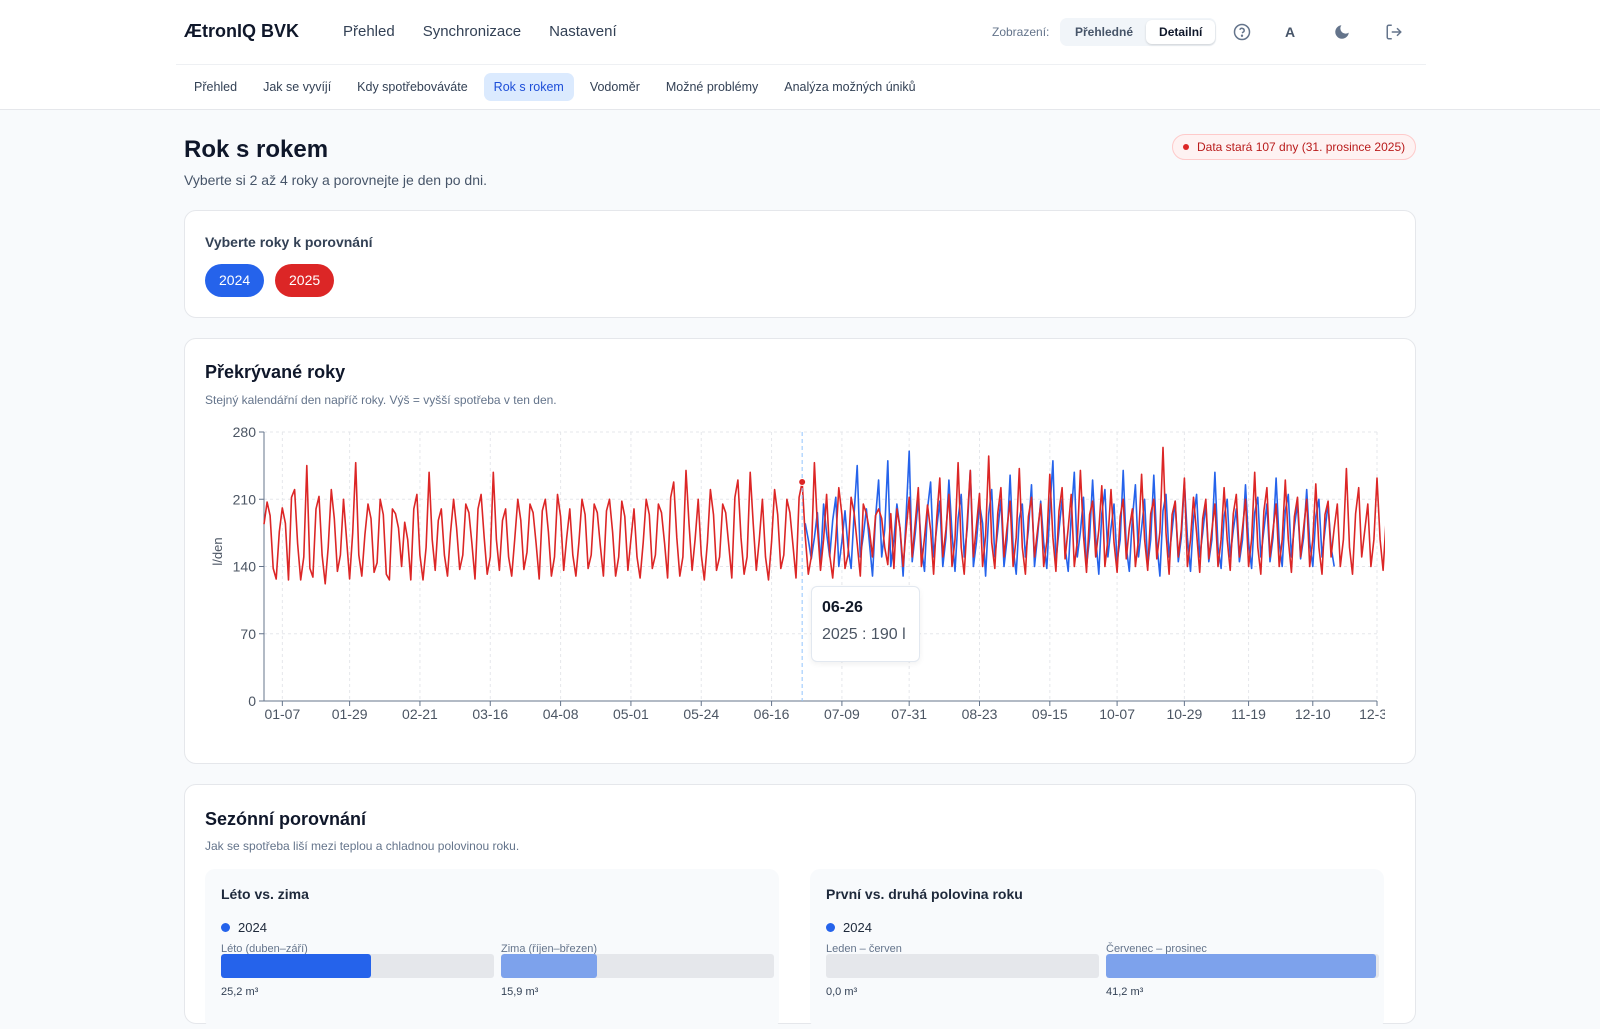 The width and height of the screenshot is (1600, 1029). I want to click on stale-data-badge: Data stará 107 dny (31. prosince 2025), so click(1294, 147).